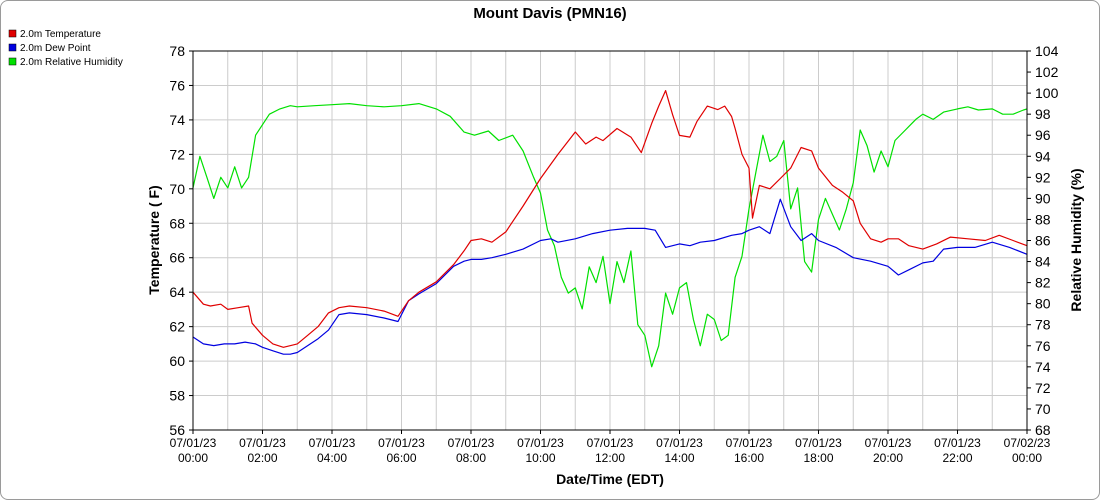 The height and width of the screenshot is (500, 1100). What do you see at coordinates (12, 61) in the screenshot?
I see `legend-swatch-relative-humidity` at bounding box center [12, 61].